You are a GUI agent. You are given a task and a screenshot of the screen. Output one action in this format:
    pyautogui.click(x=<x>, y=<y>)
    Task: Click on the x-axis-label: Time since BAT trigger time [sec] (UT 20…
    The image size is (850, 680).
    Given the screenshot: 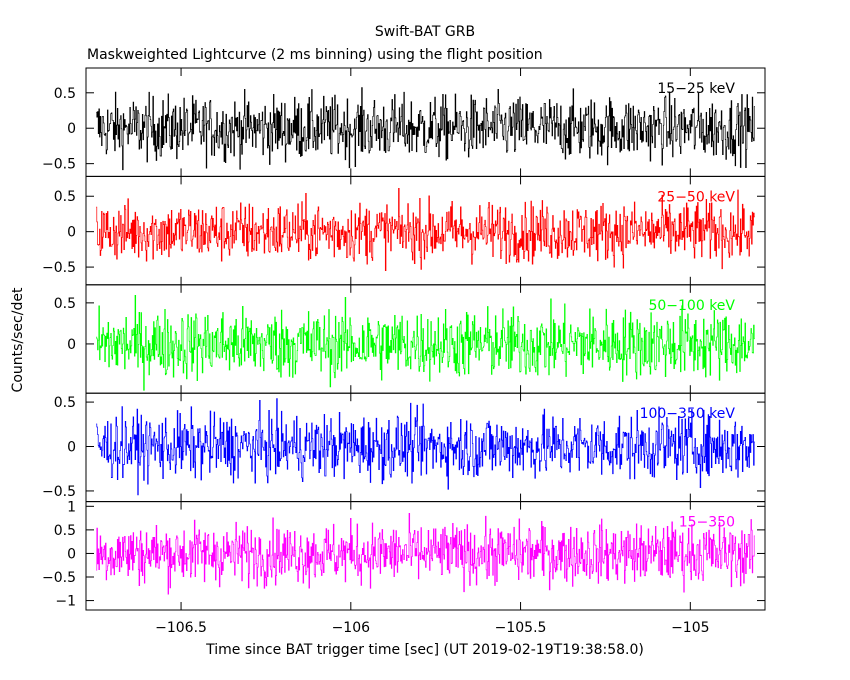 What is the action you would take?
    pyautogui.click(x=424, y=650)
    